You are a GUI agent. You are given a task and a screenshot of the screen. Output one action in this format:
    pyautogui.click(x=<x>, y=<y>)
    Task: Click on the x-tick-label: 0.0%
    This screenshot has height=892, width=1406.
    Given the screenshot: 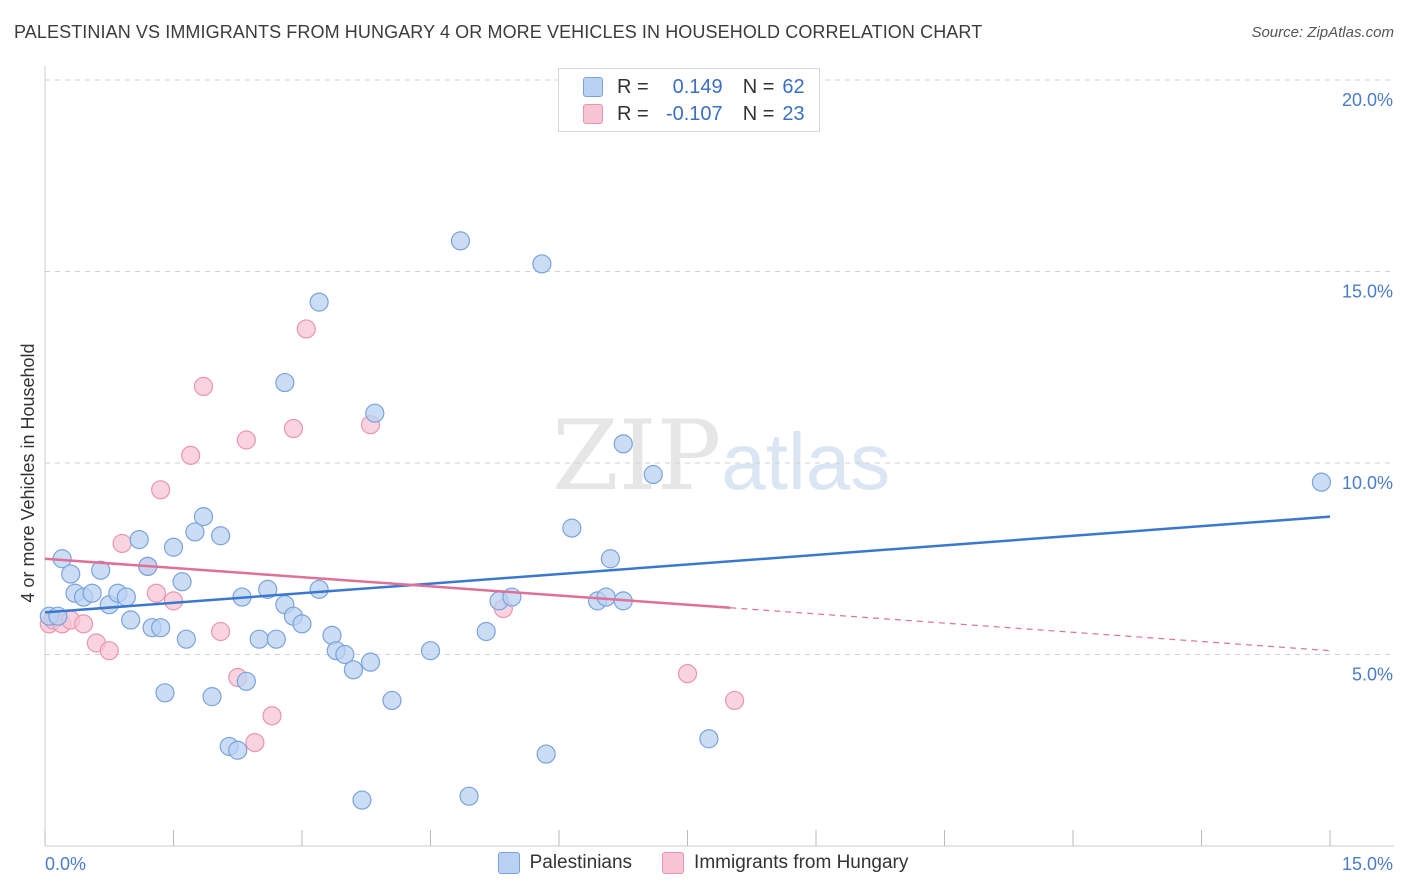 What is the action you would take?
    pyautogui.click(x=65, y=864)
    